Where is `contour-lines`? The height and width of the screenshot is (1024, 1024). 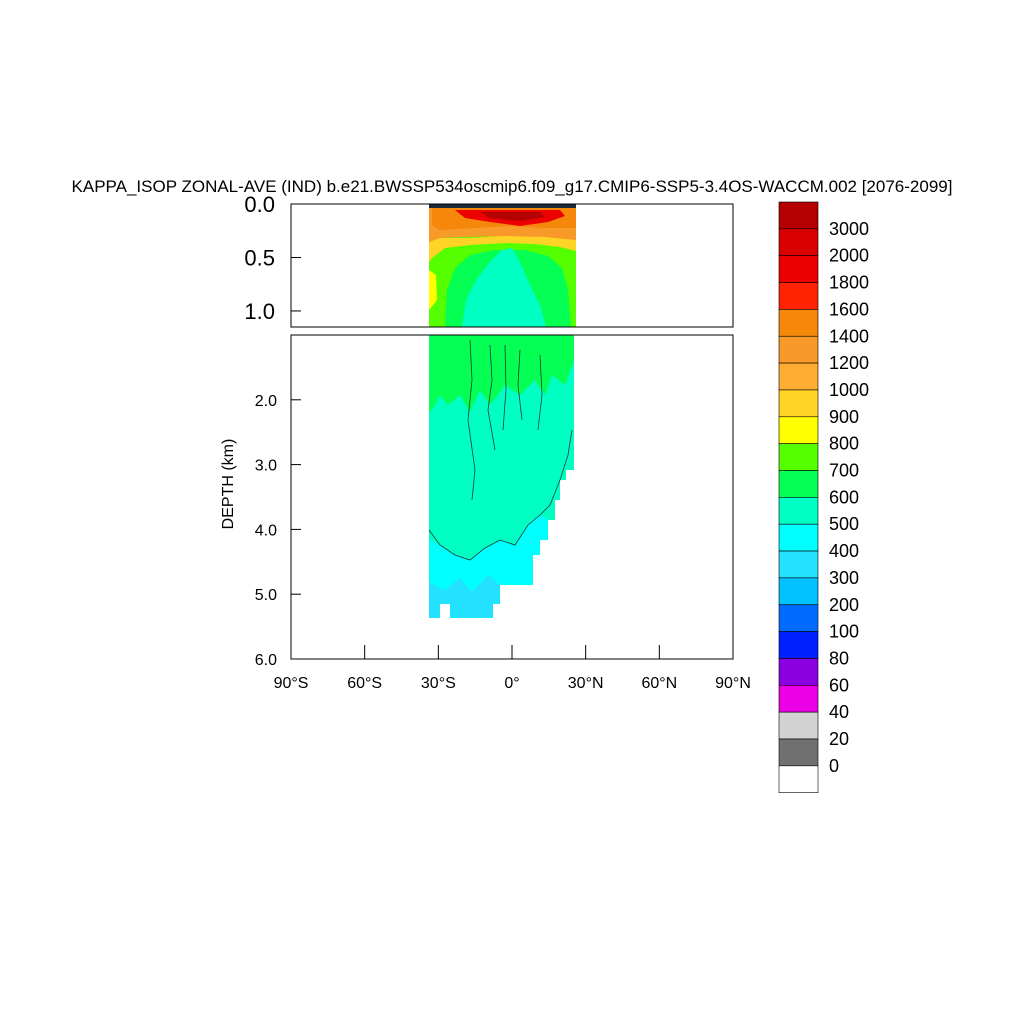
contour-lines is located at coordinates (500, 450).